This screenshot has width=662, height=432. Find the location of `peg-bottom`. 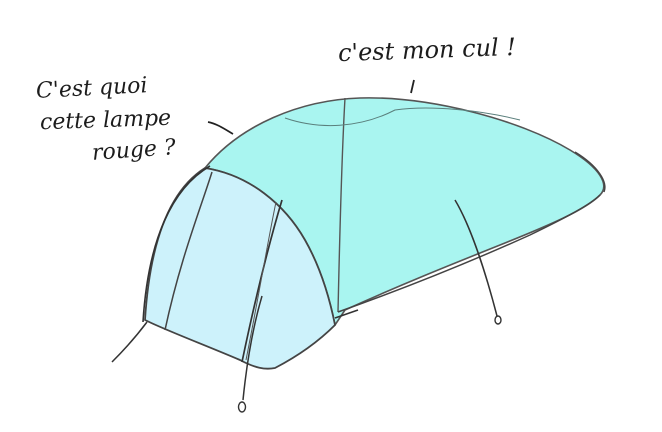

peg-bottom is located at coordinates (242, 407).